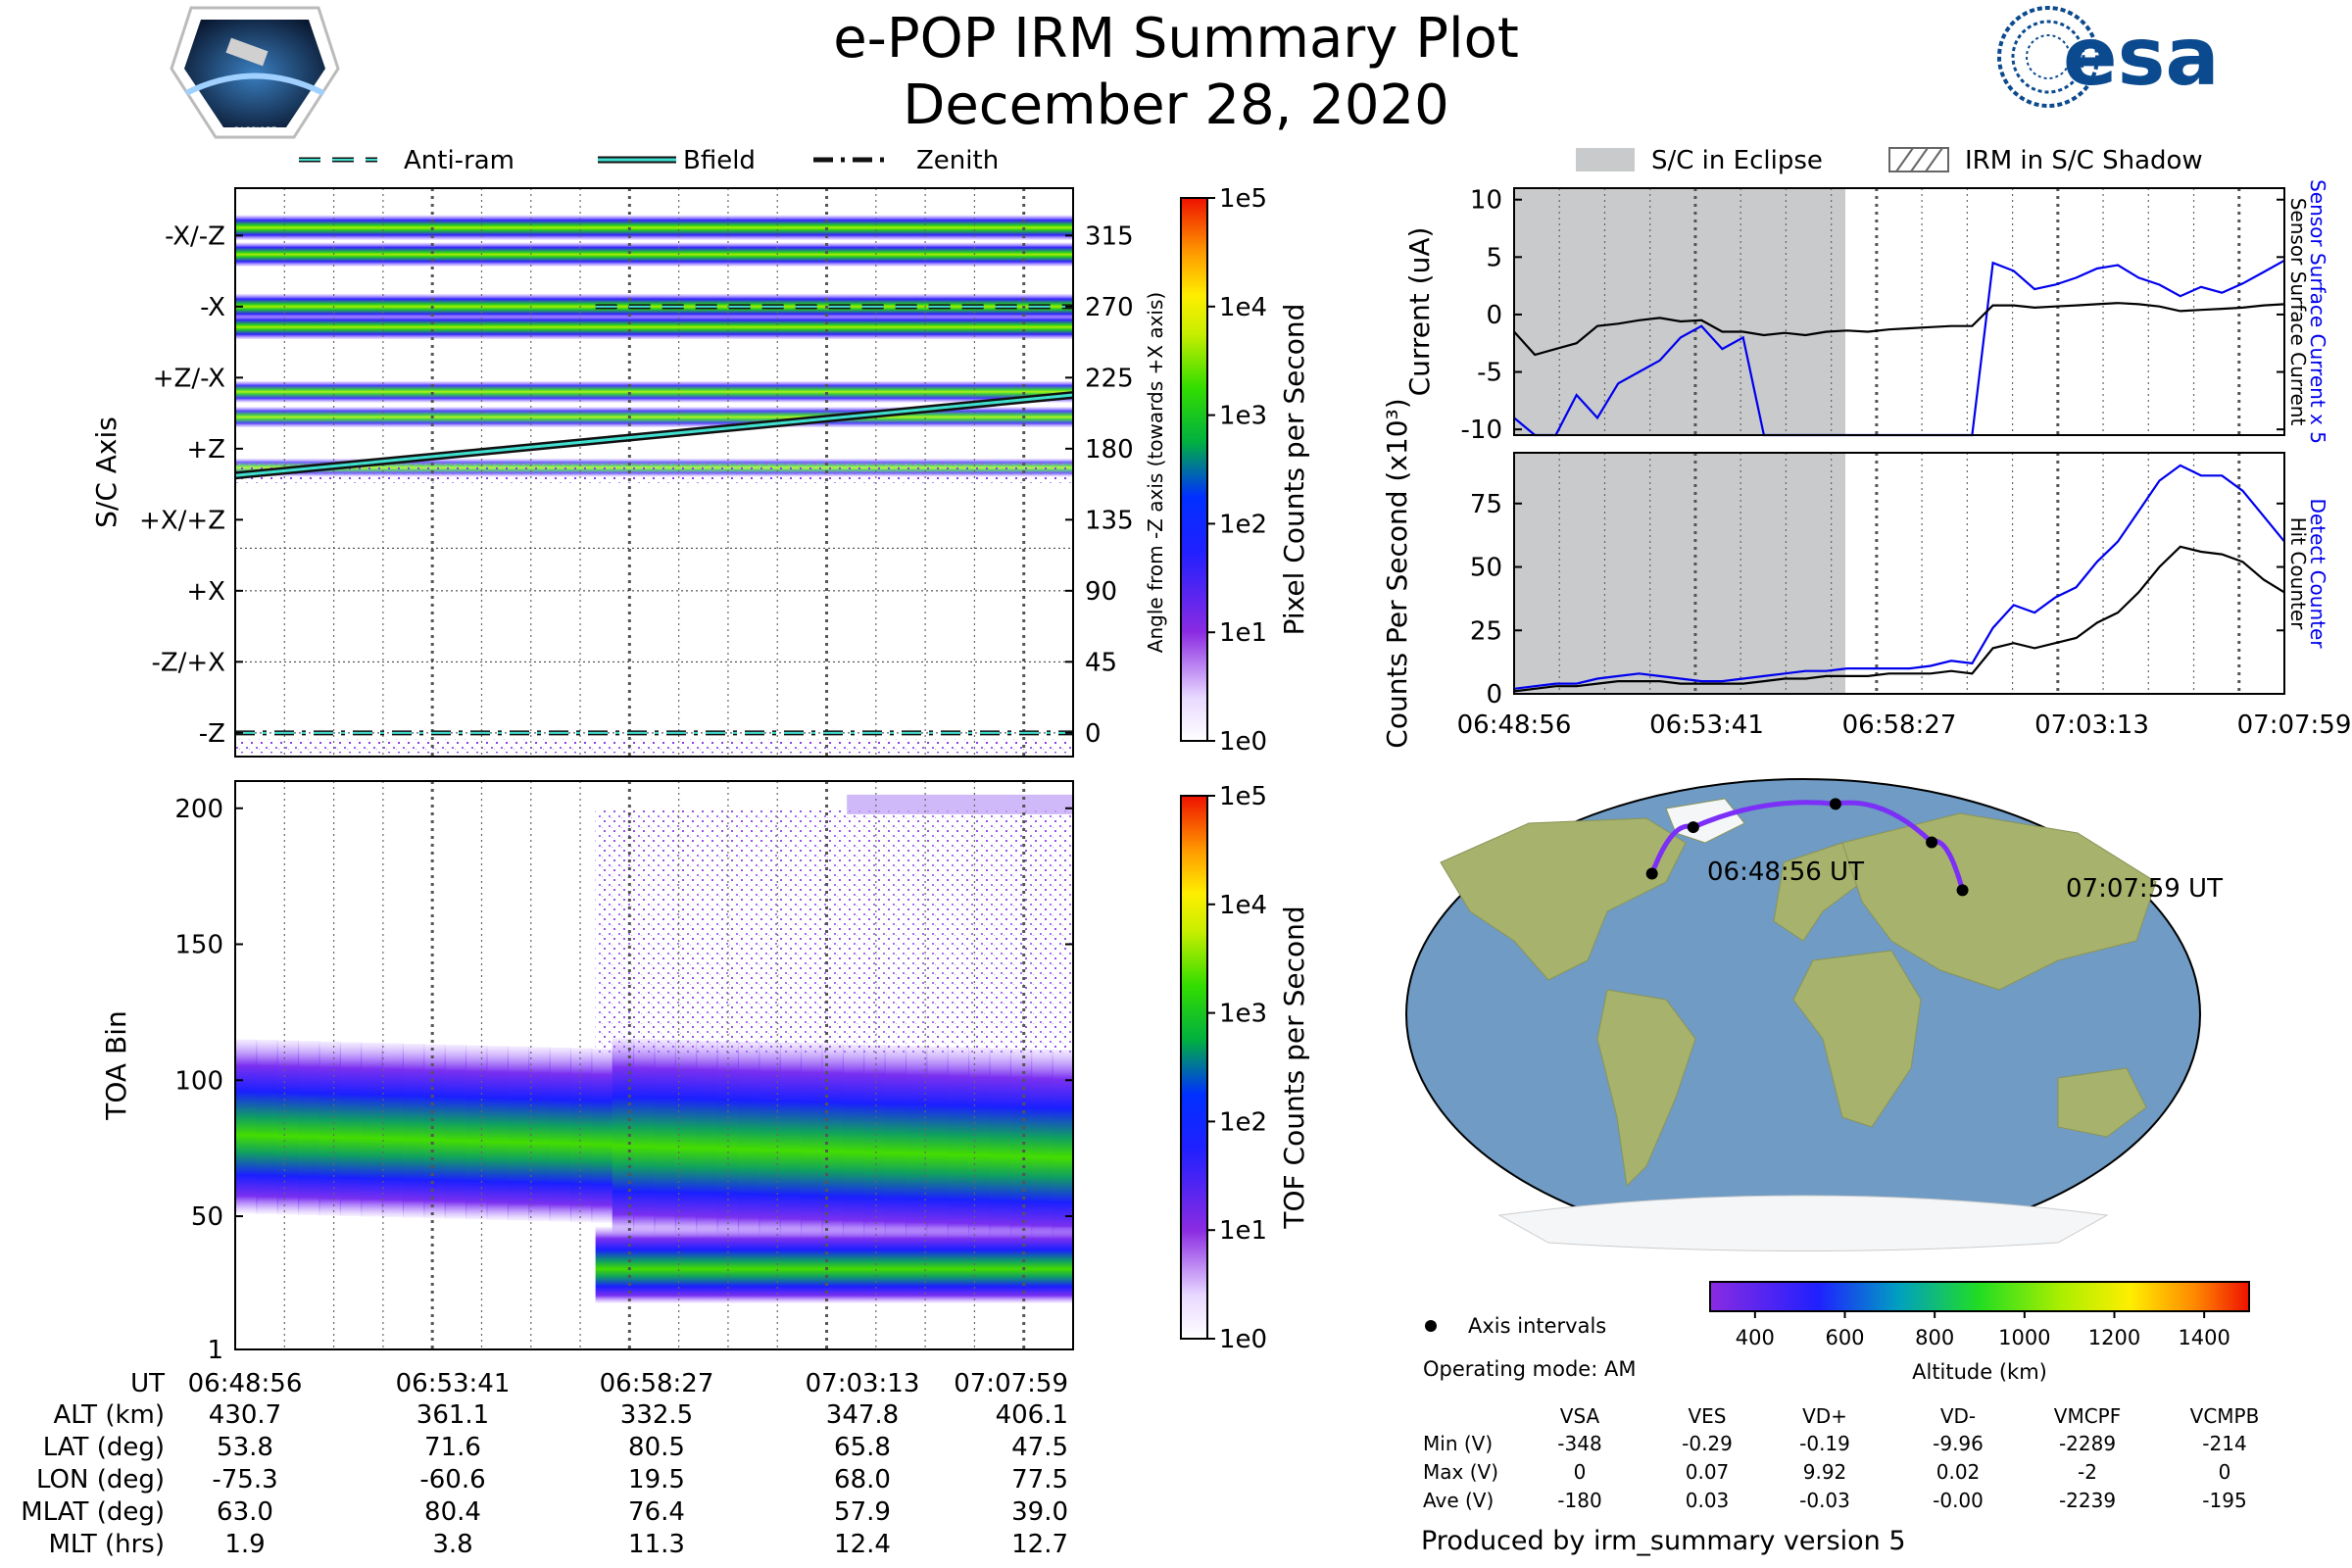  I want to click on colorbar-tick-label: 1e1, so click(1243, 1231).